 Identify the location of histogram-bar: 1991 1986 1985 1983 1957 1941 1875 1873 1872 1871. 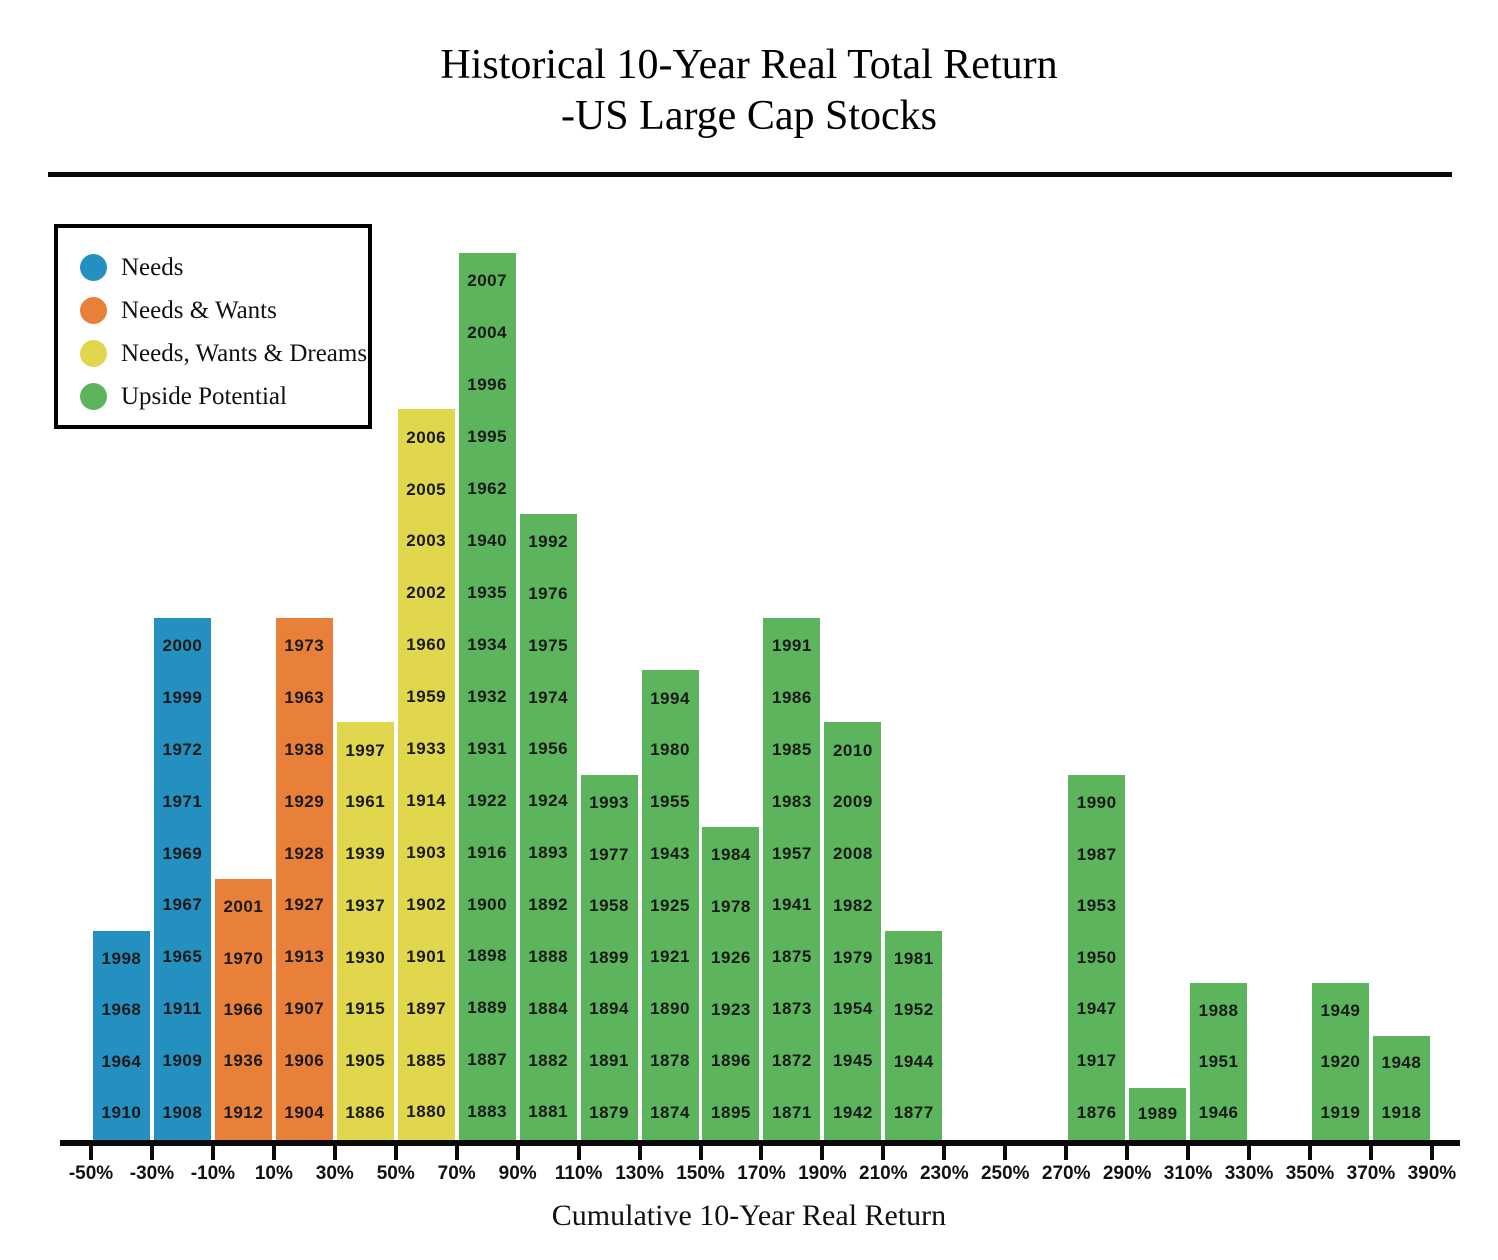
(792, 879).